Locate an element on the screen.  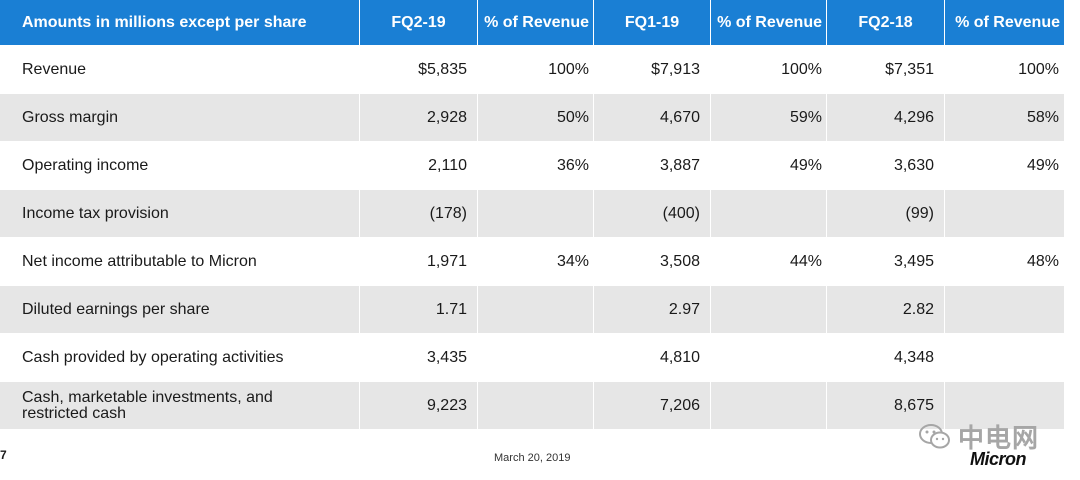
header-pct-revenue-3: % of Revenue is located at coordinates (1007, 22).